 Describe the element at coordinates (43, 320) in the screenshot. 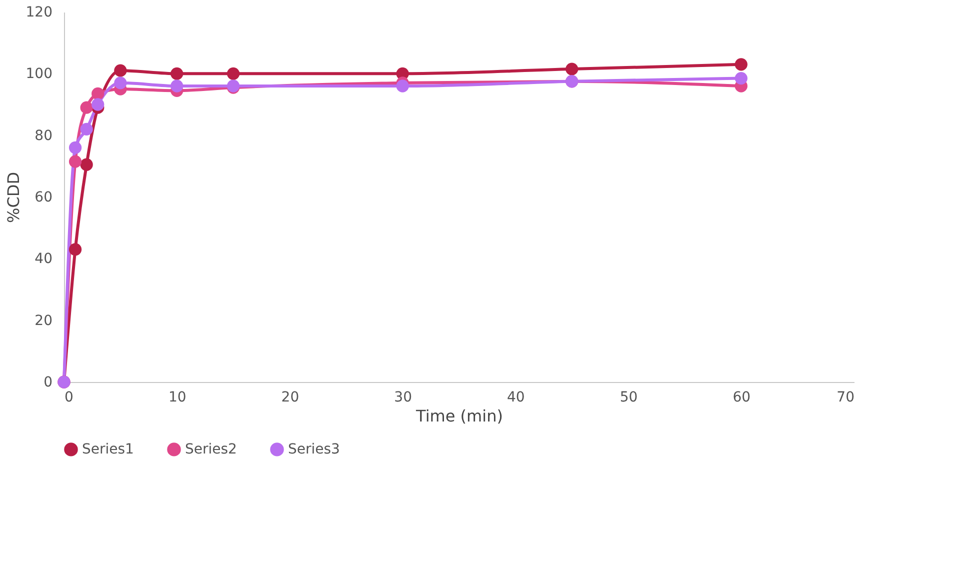

I see `y-tick-label: 20` at that location.